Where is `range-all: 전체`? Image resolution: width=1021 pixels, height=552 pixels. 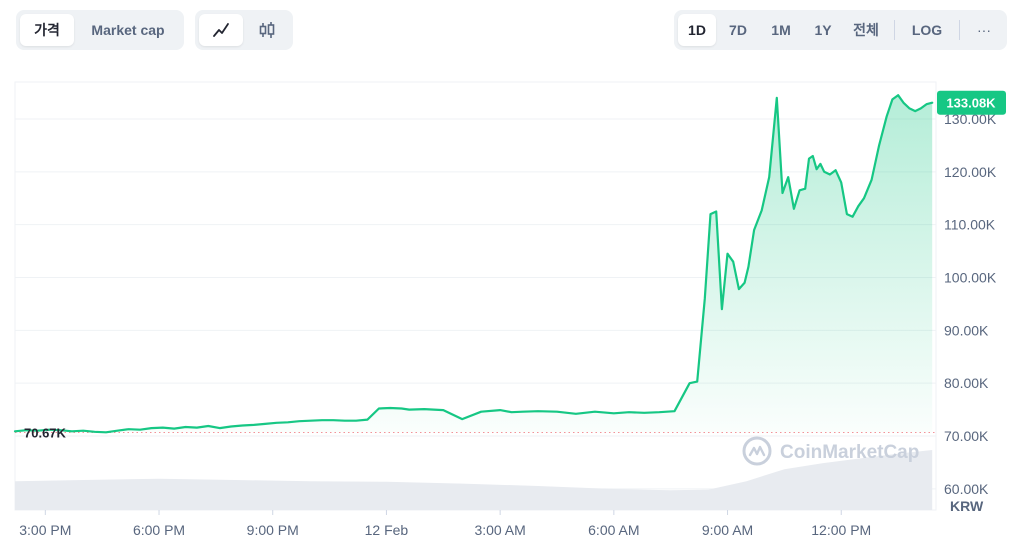 range-all: 전체 is located at coordinates (866, 30).